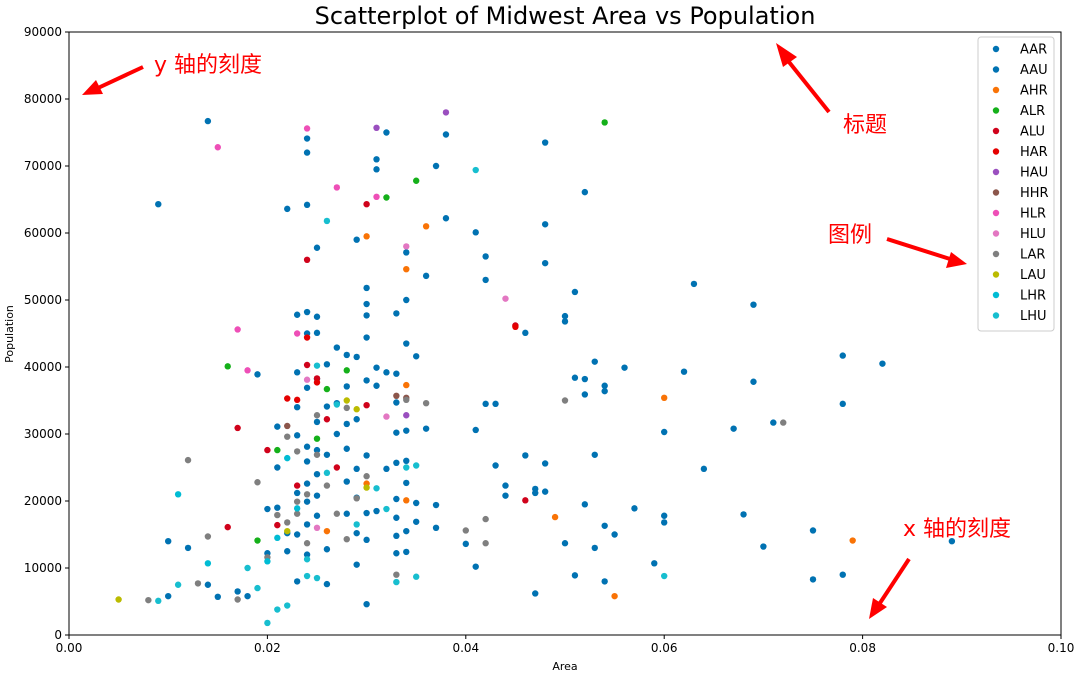 This screenshot has width=1079, height=678. I want to click on x-tick-label: 0.08, so click(862, 648).